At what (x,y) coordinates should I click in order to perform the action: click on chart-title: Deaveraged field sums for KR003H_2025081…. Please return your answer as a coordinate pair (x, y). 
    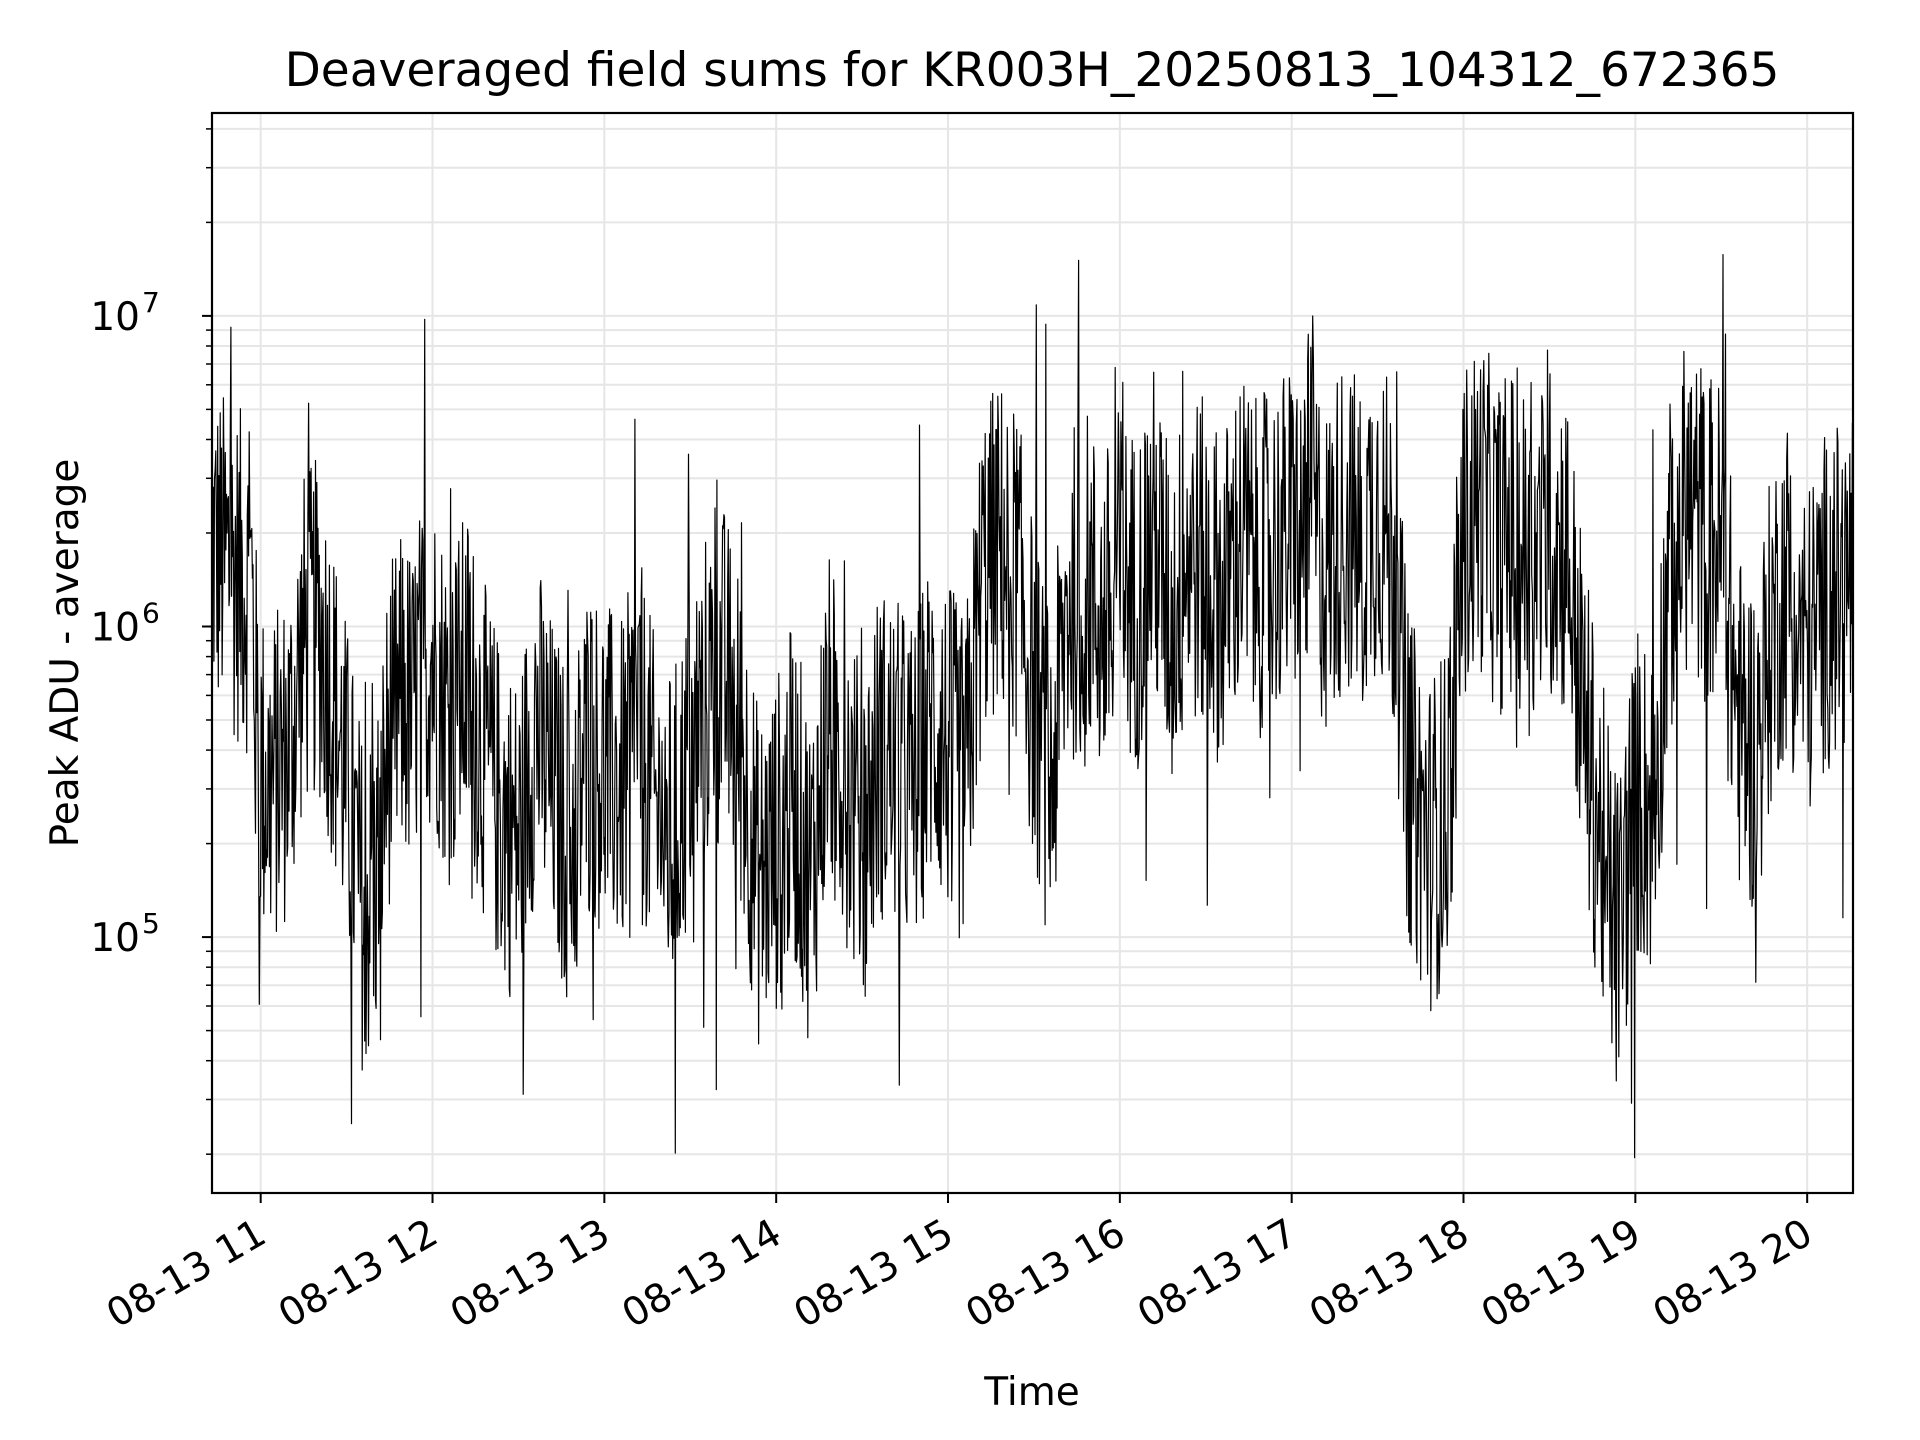
    Looking at the image, I should click on (1032, 70).